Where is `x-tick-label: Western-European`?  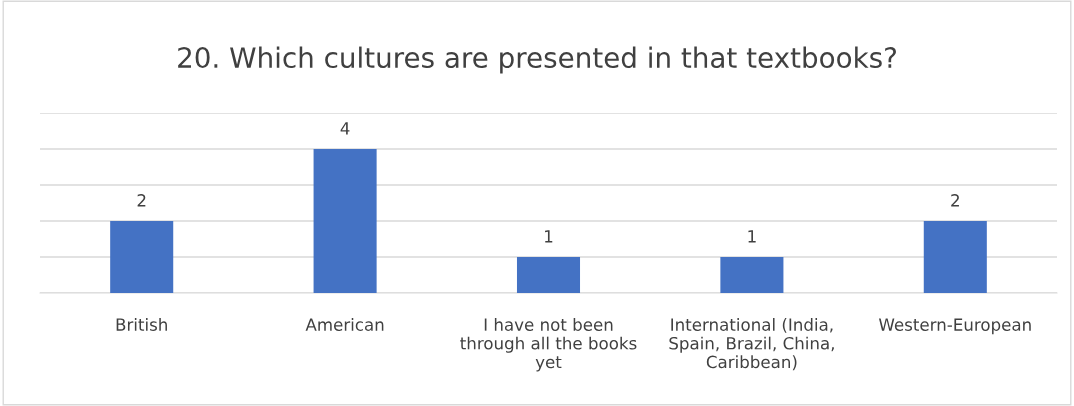
x-tick-label: Western-European is located at coordinates (954, 326).